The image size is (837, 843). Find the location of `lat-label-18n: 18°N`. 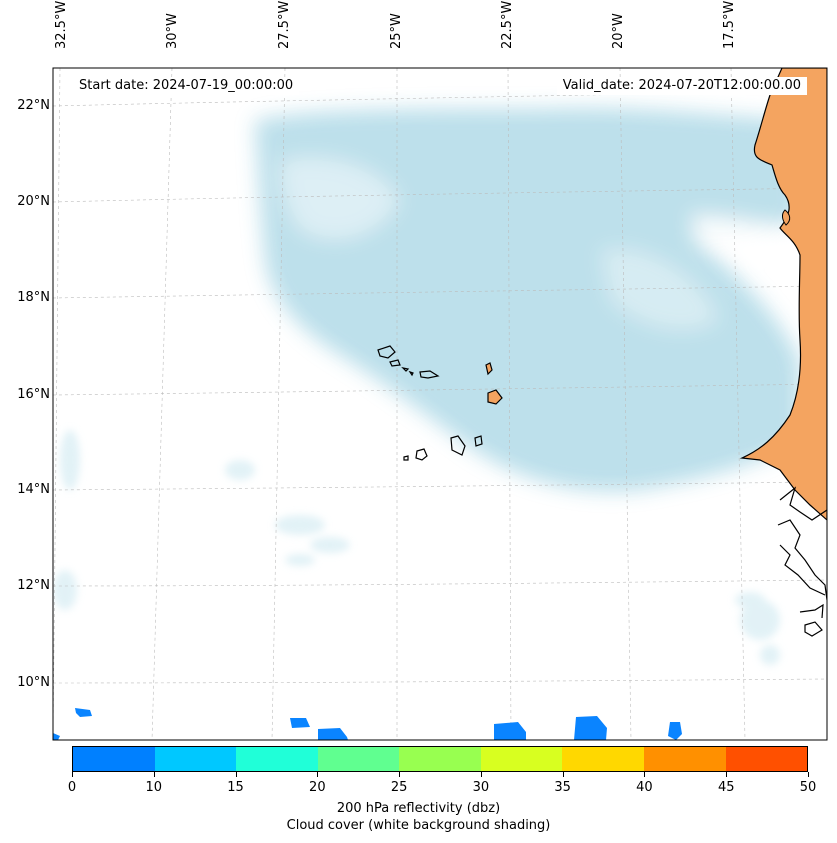

lat-label-18n: 18°N is located at coordinates (33, 297).